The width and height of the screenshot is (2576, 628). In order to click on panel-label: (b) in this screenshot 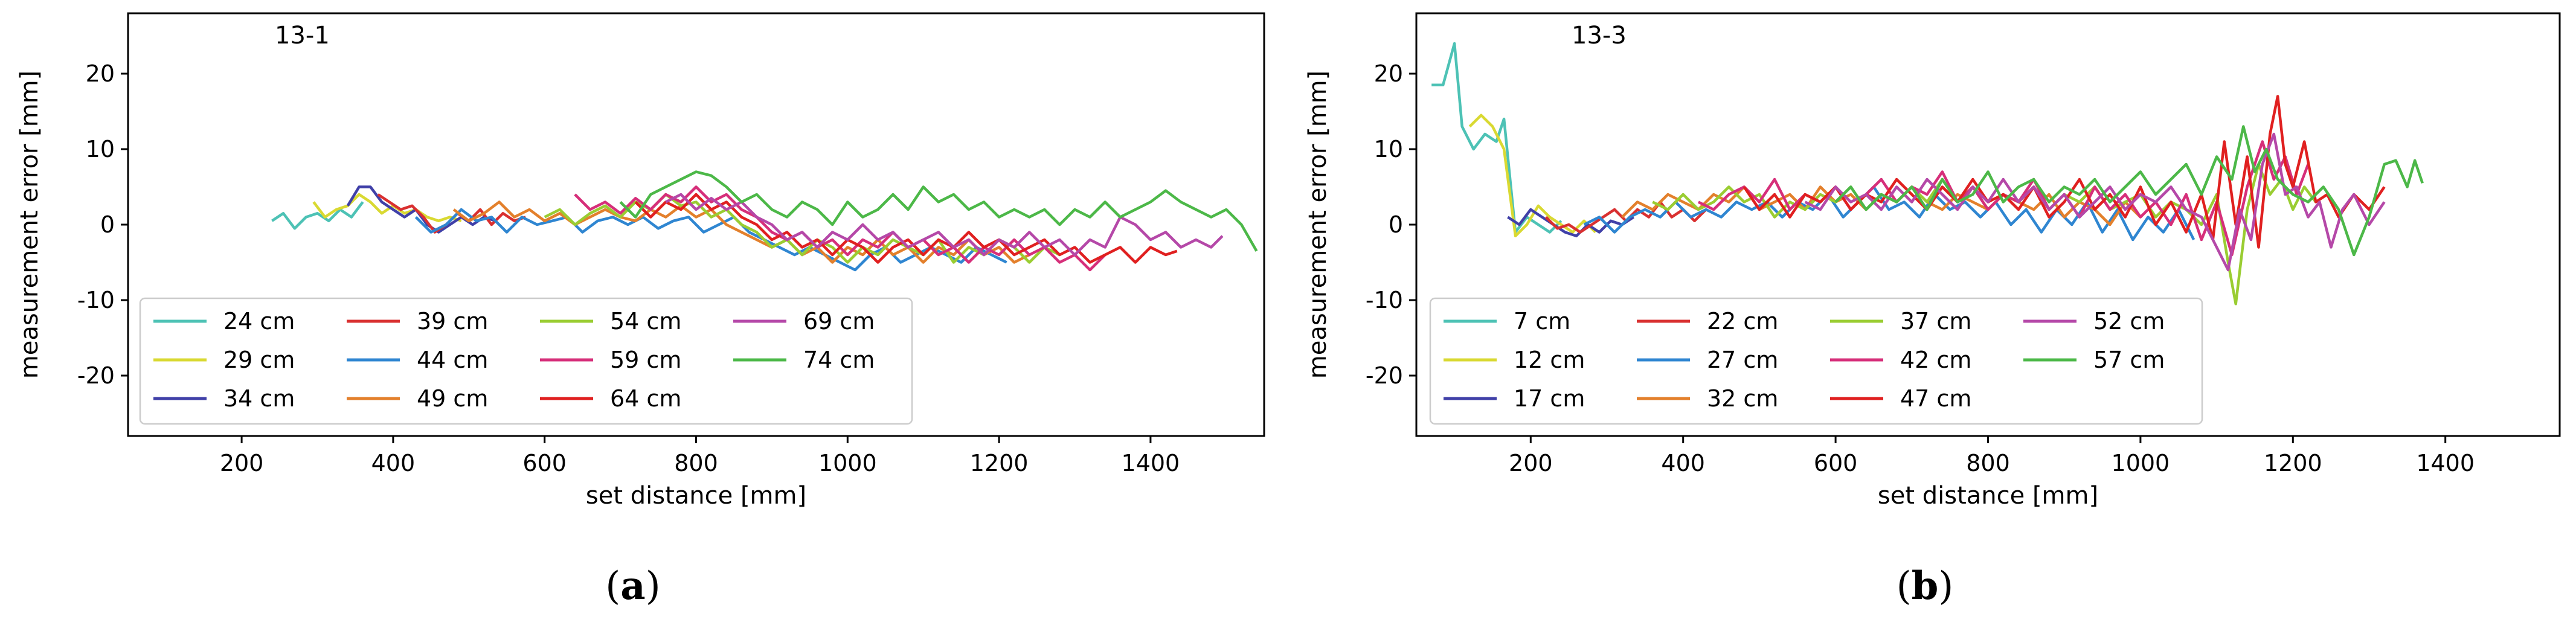, I will do `click(1925, 586)`.